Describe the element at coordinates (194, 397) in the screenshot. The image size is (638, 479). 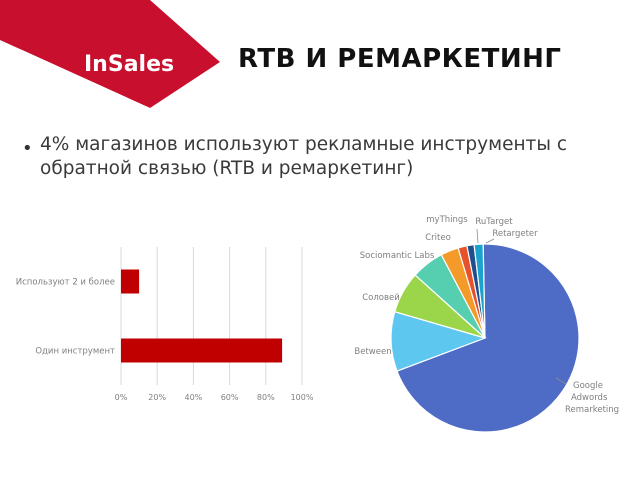
I see `bar-x-tick-label: 40%` at that location.